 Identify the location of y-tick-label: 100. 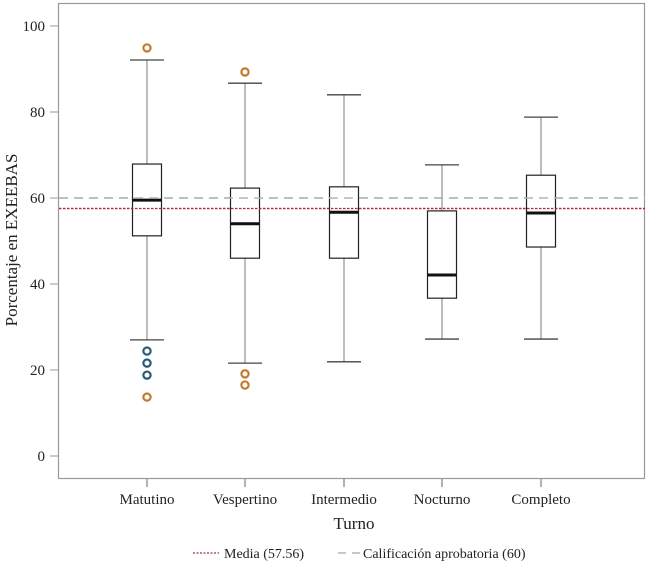
(34, 27).